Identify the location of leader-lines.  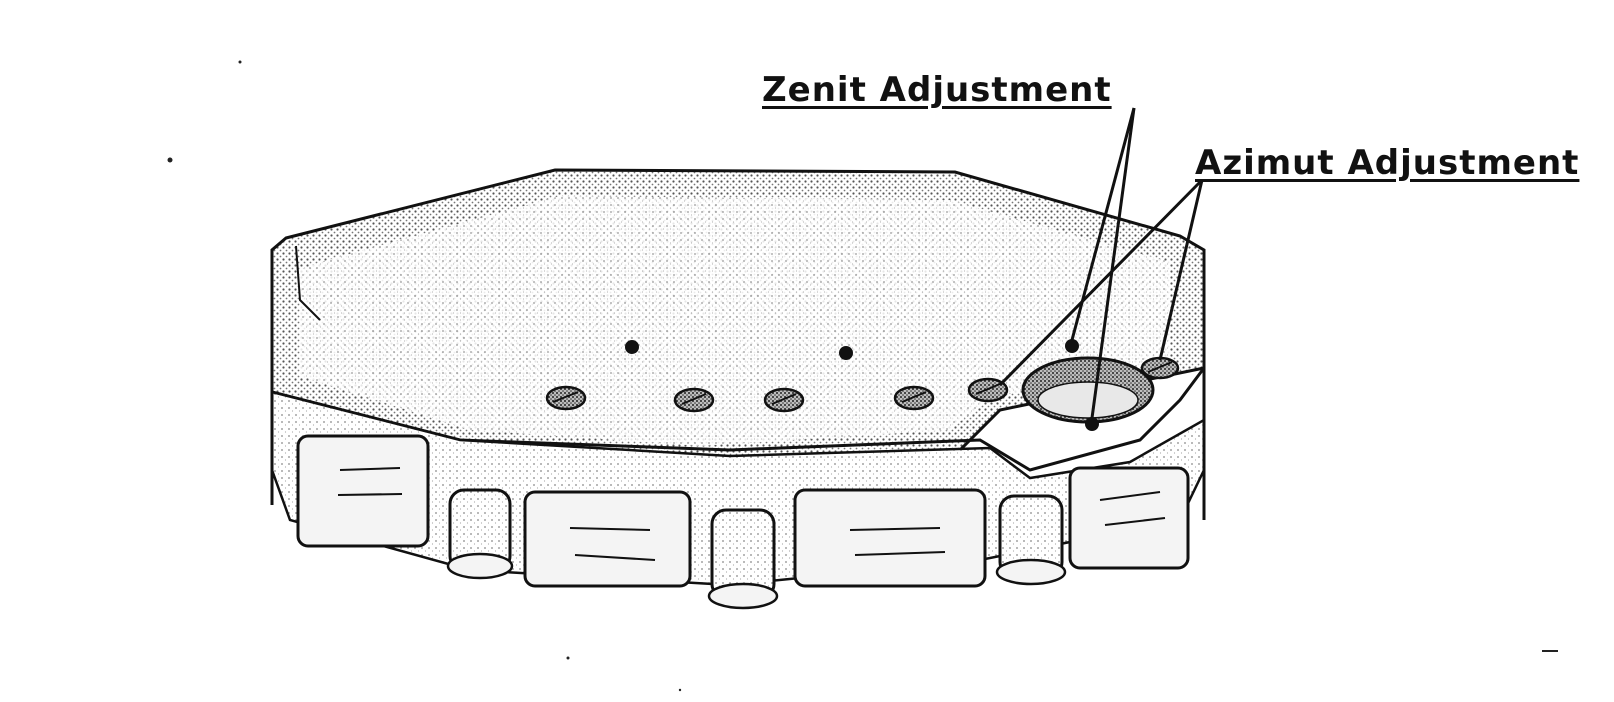
(1101, 263).